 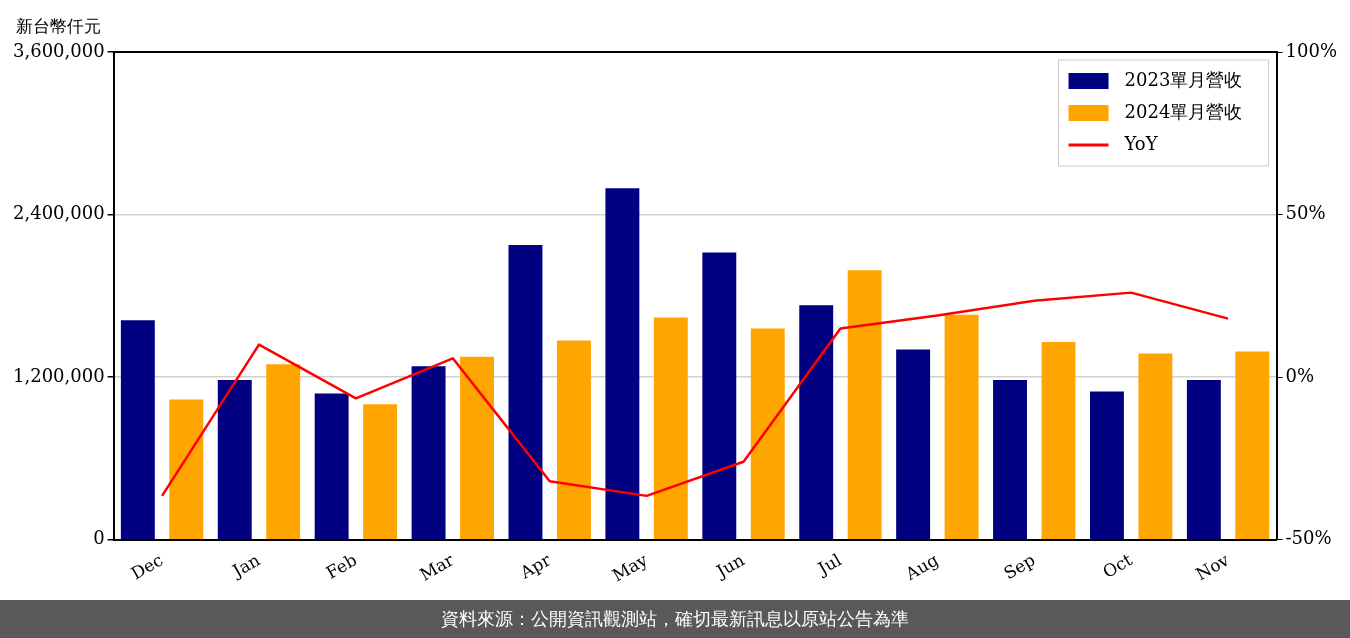 What do you see at coordinates (341, 566) in the screenshot?
I see `x-tick-label: Feb` at bounding box center [341, 566].